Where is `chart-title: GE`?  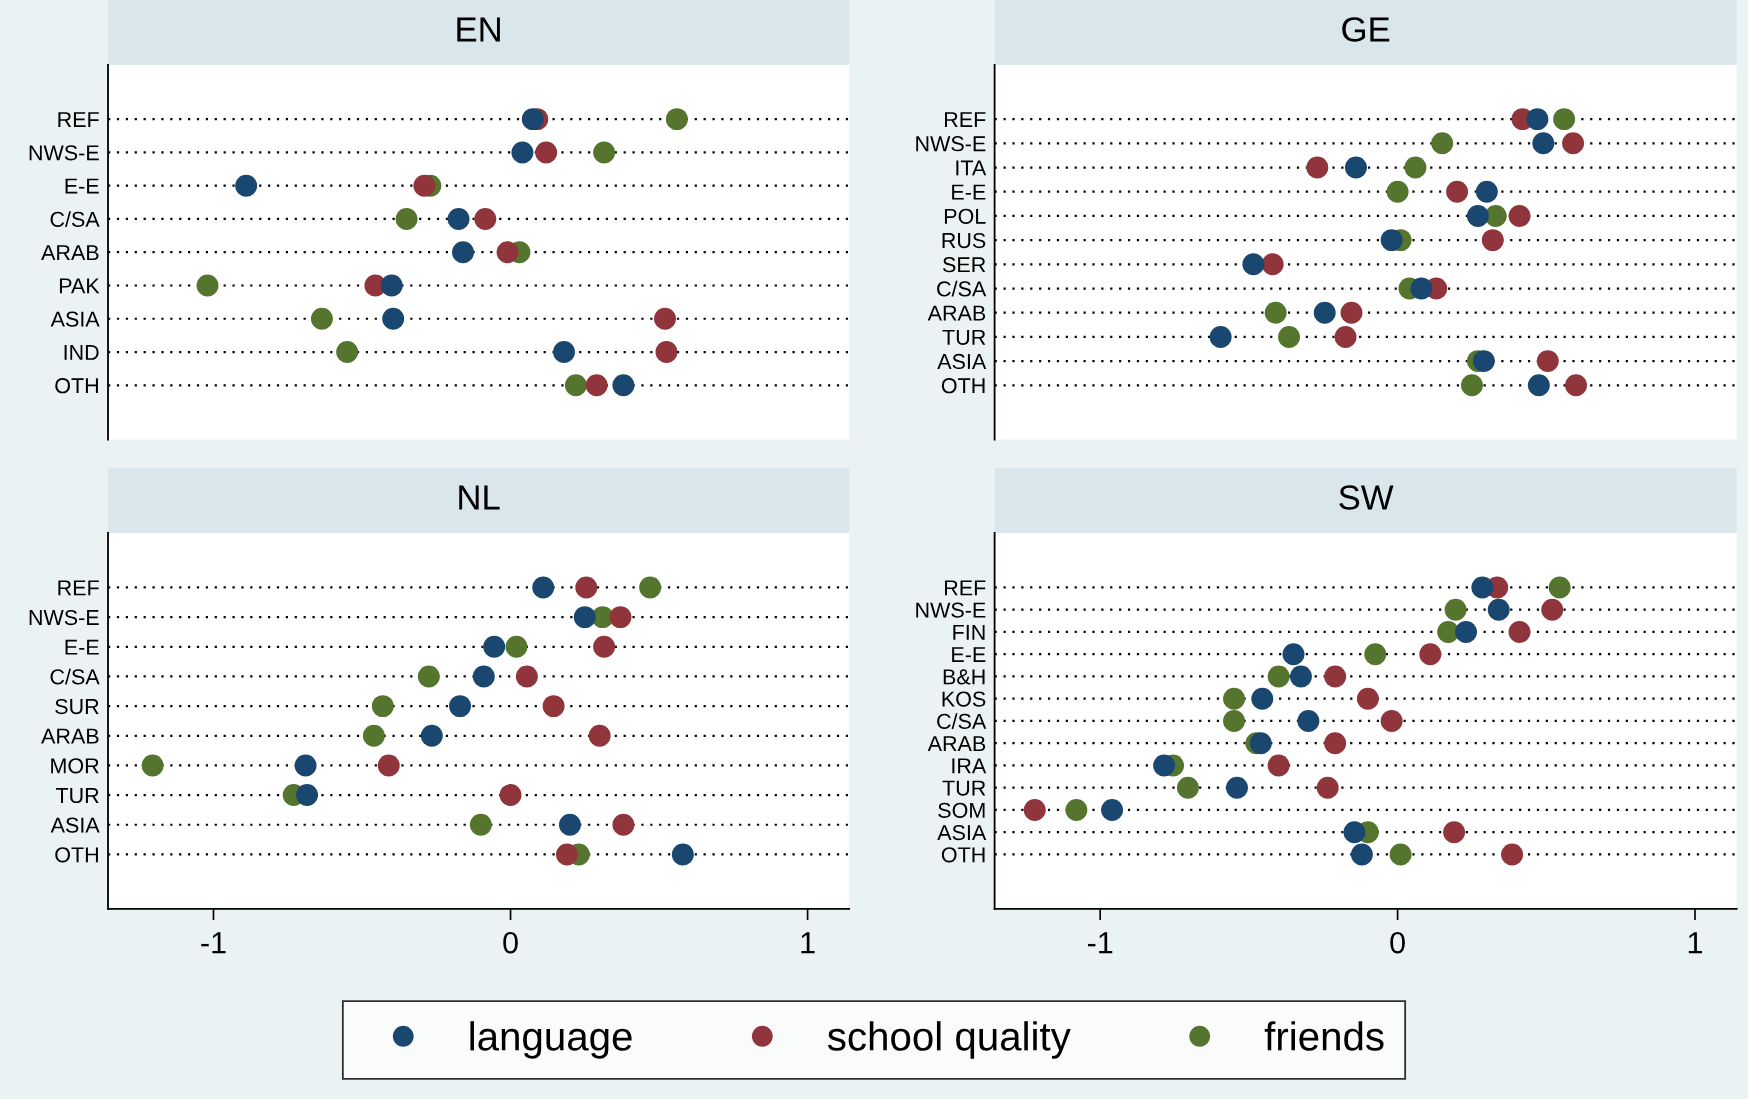
chart-title: GE is located at coordinates (1366, 29).